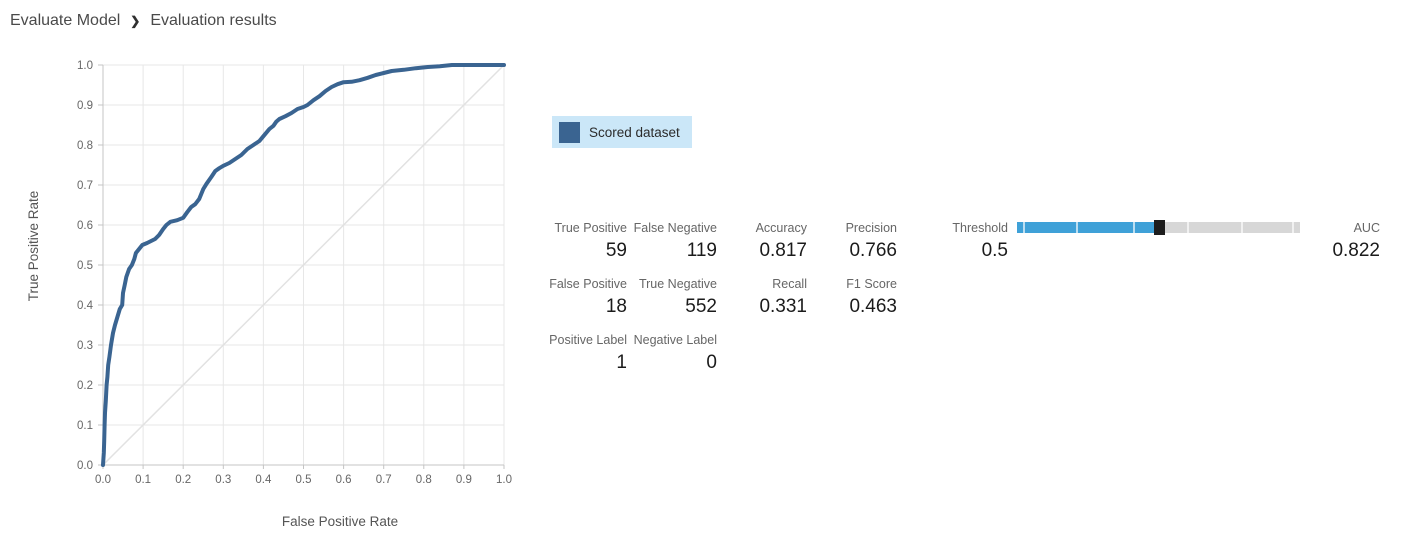 This screenshot has width=1415, height=545. What do you see at coordinates (33, 246) in the screenshot?
I see `svg-text: True Positive Rate` at bounding box center [33, 246].